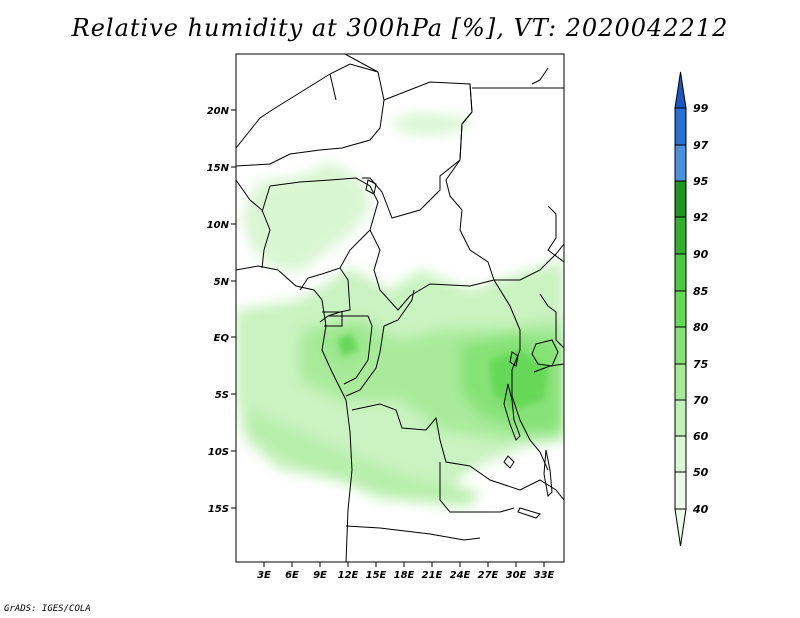 The width and height of the screenshot is (800, 618). Describe the element at coordinates (332, 319) in the screenshot. I see `border-eqguinea` at that location.